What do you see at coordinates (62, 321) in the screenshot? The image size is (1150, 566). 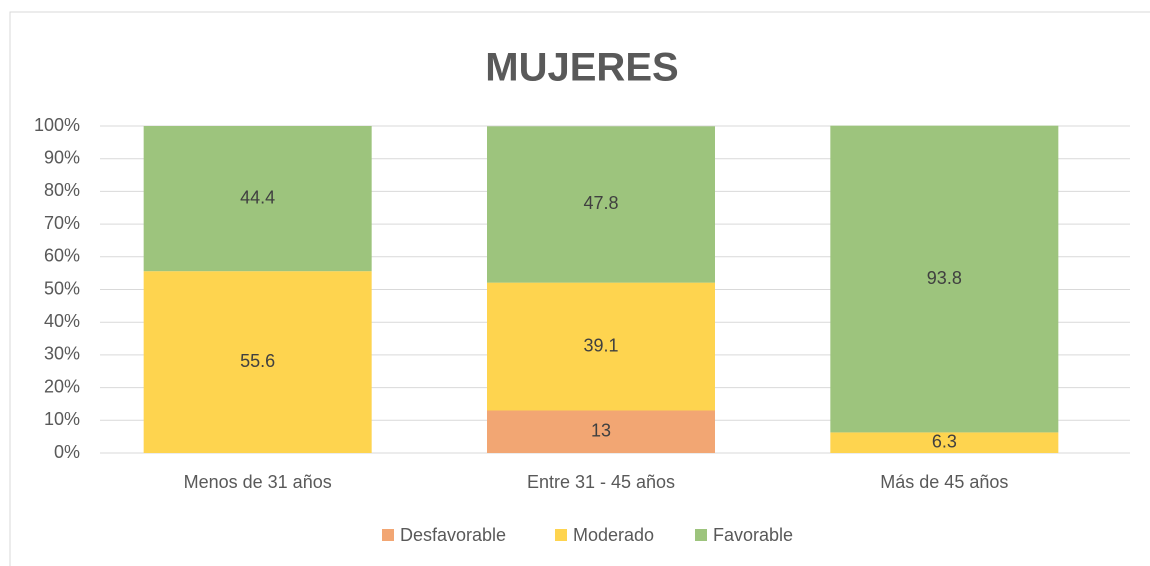 I see `y-tick-label: 40%` at bounding box center [62, 321].